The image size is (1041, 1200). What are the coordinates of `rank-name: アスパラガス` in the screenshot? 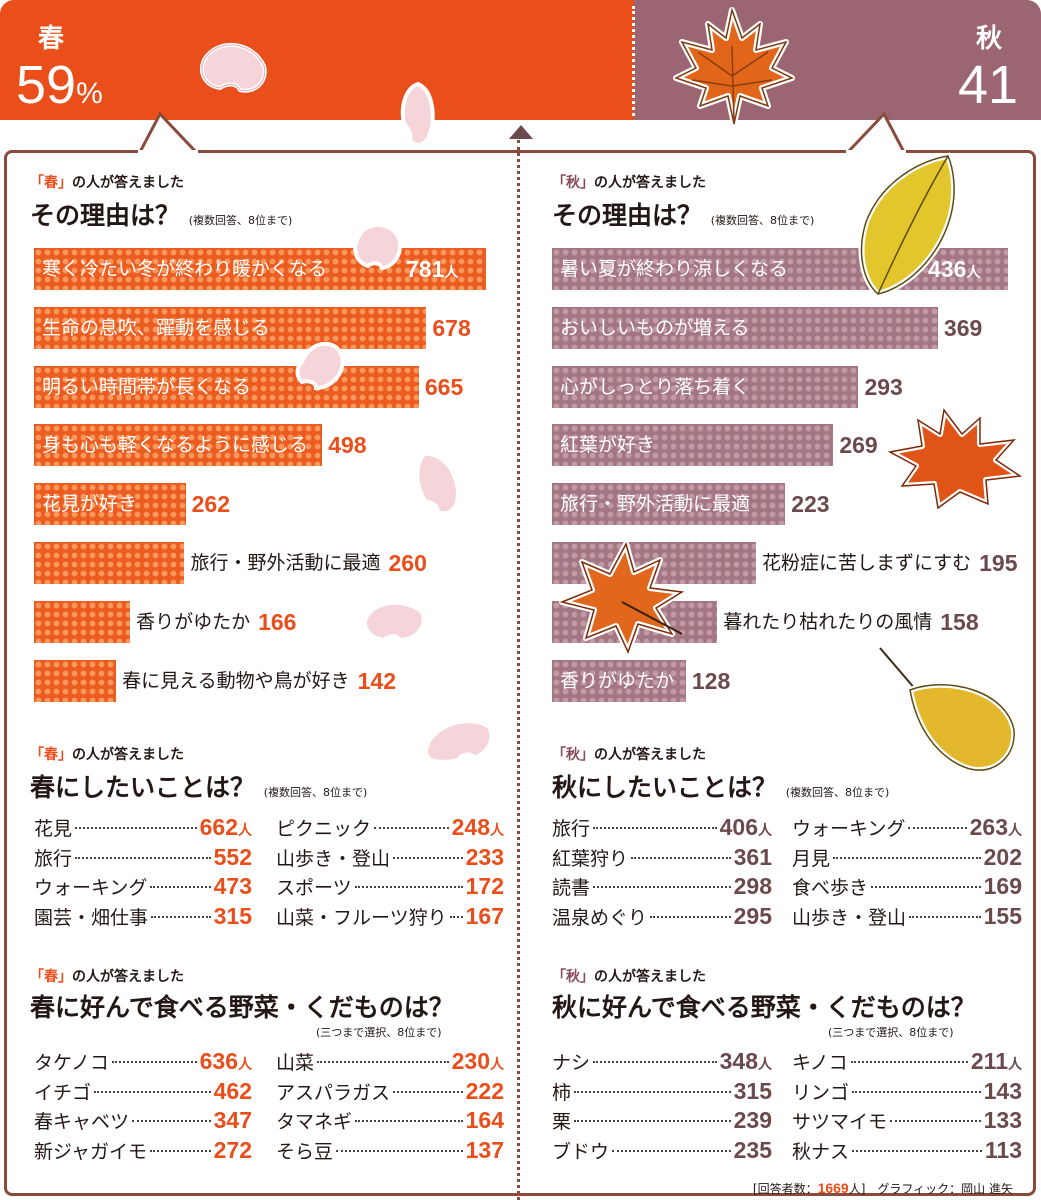 It's located at (333, 1092).